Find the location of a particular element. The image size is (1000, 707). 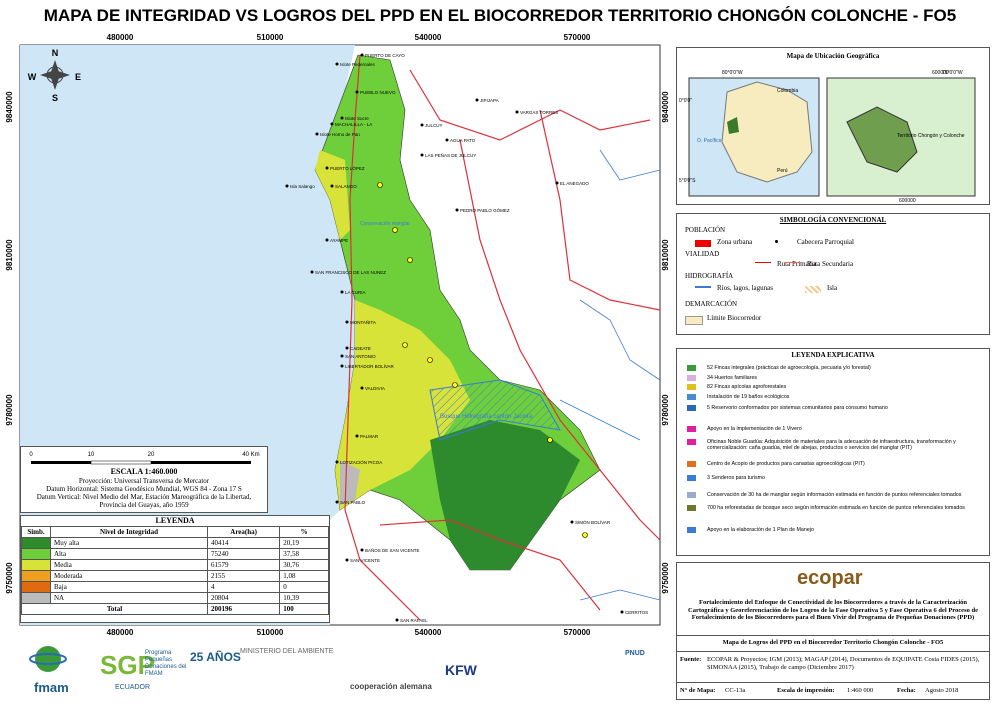

legend-cell: 30,76 is located at coordinates (304, 565).